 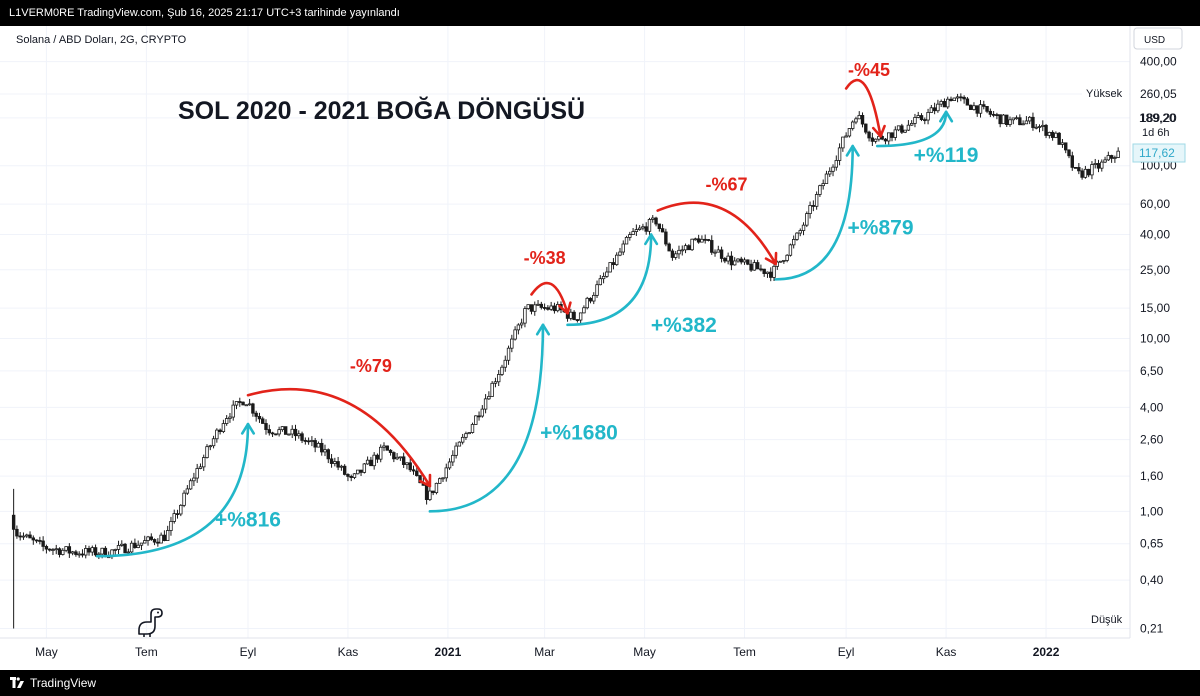 I want to click on annotation-arrowhead, so click(x=565, y=308).